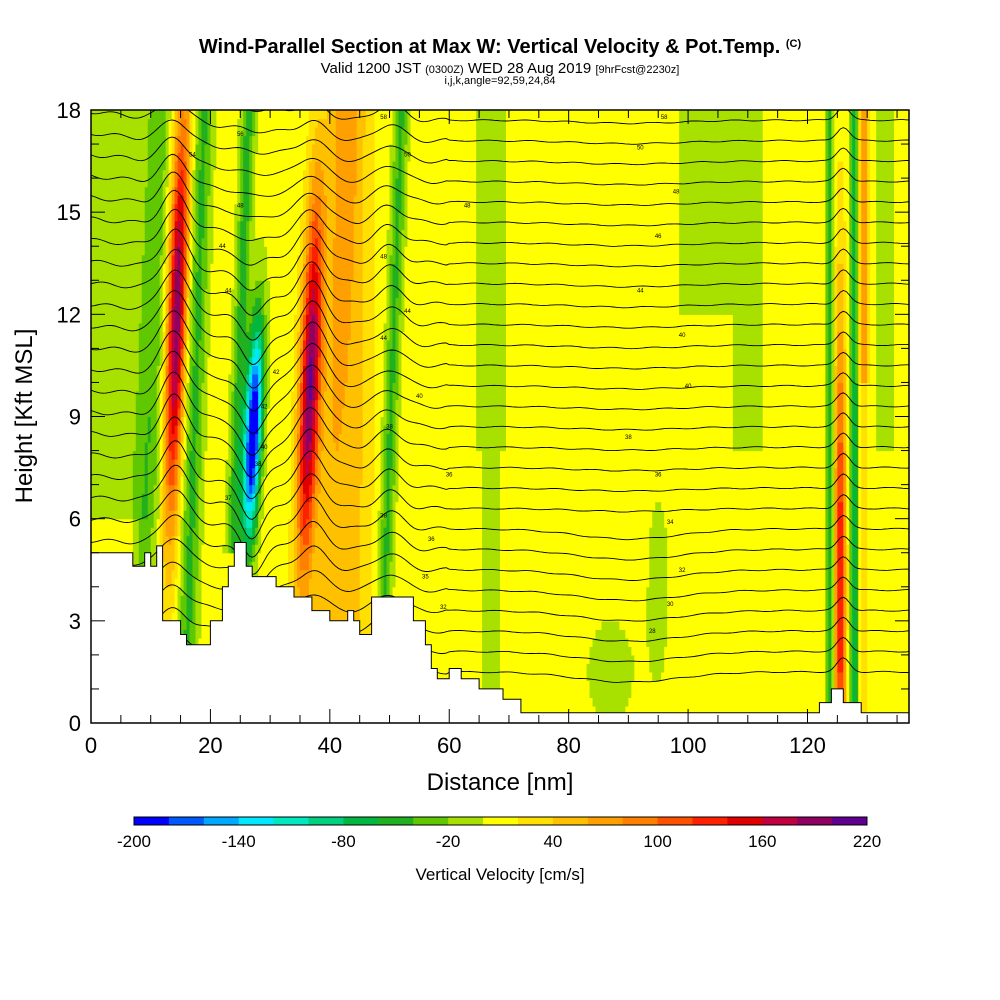 Image resolution: width=1000 pixels, height=1000 pixels. What do you see at coordinates (370, 68) in the screenshot?
I see `valid-time: Valid 1200 JST` at bounding box center [370, 68].